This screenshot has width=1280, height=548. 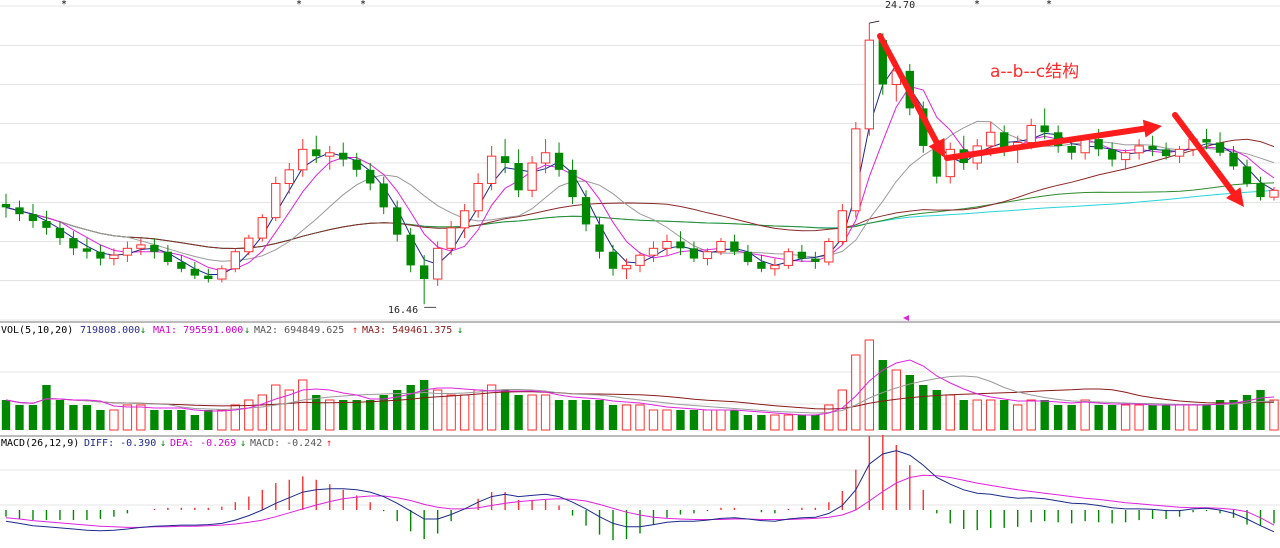 What do you see at coordinates (329, 443) in the screenshot?
I see `trend-up-icon: ↑` at bounding box center [329, 443].